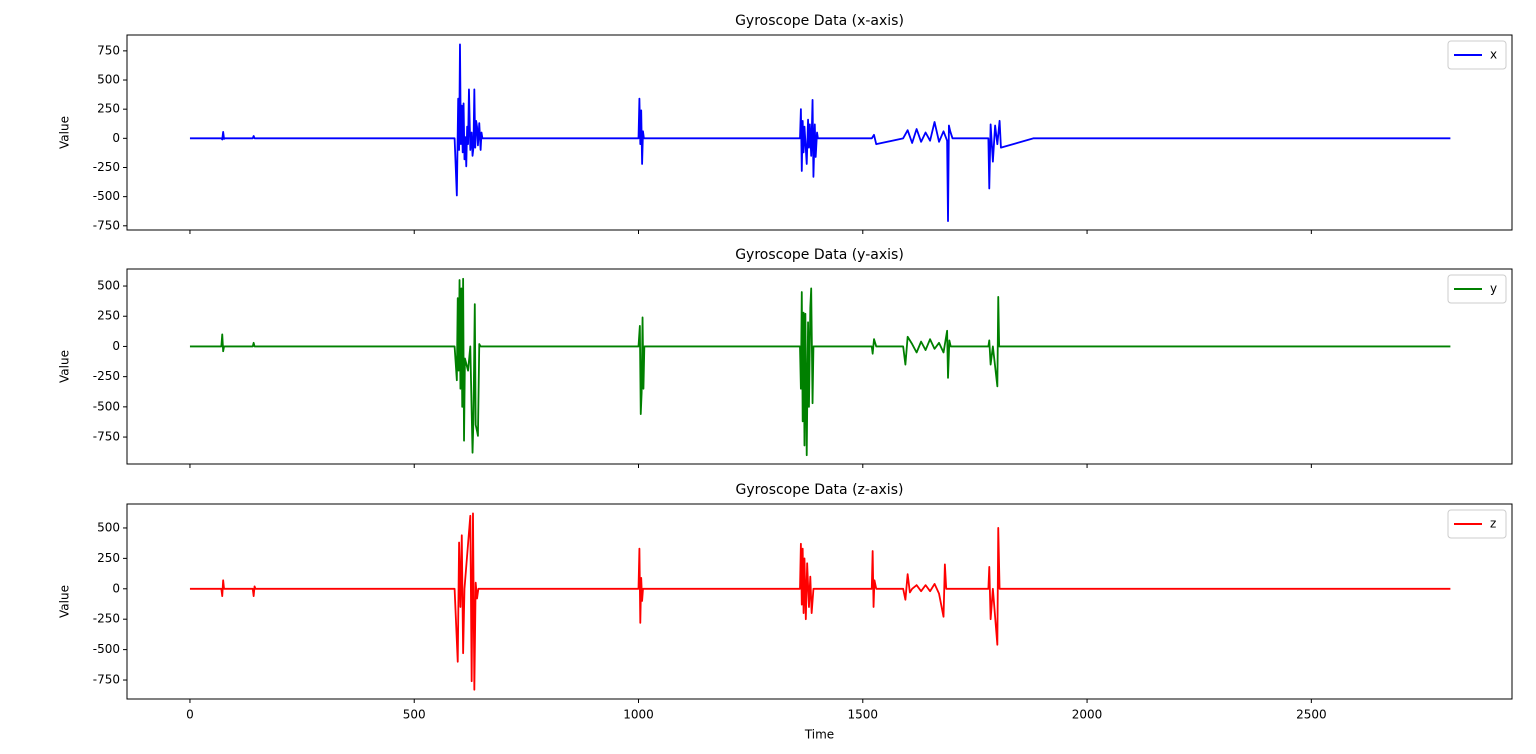  I want to click on chart-title: Gyroscope Data (x-axis), so click(819, 21).